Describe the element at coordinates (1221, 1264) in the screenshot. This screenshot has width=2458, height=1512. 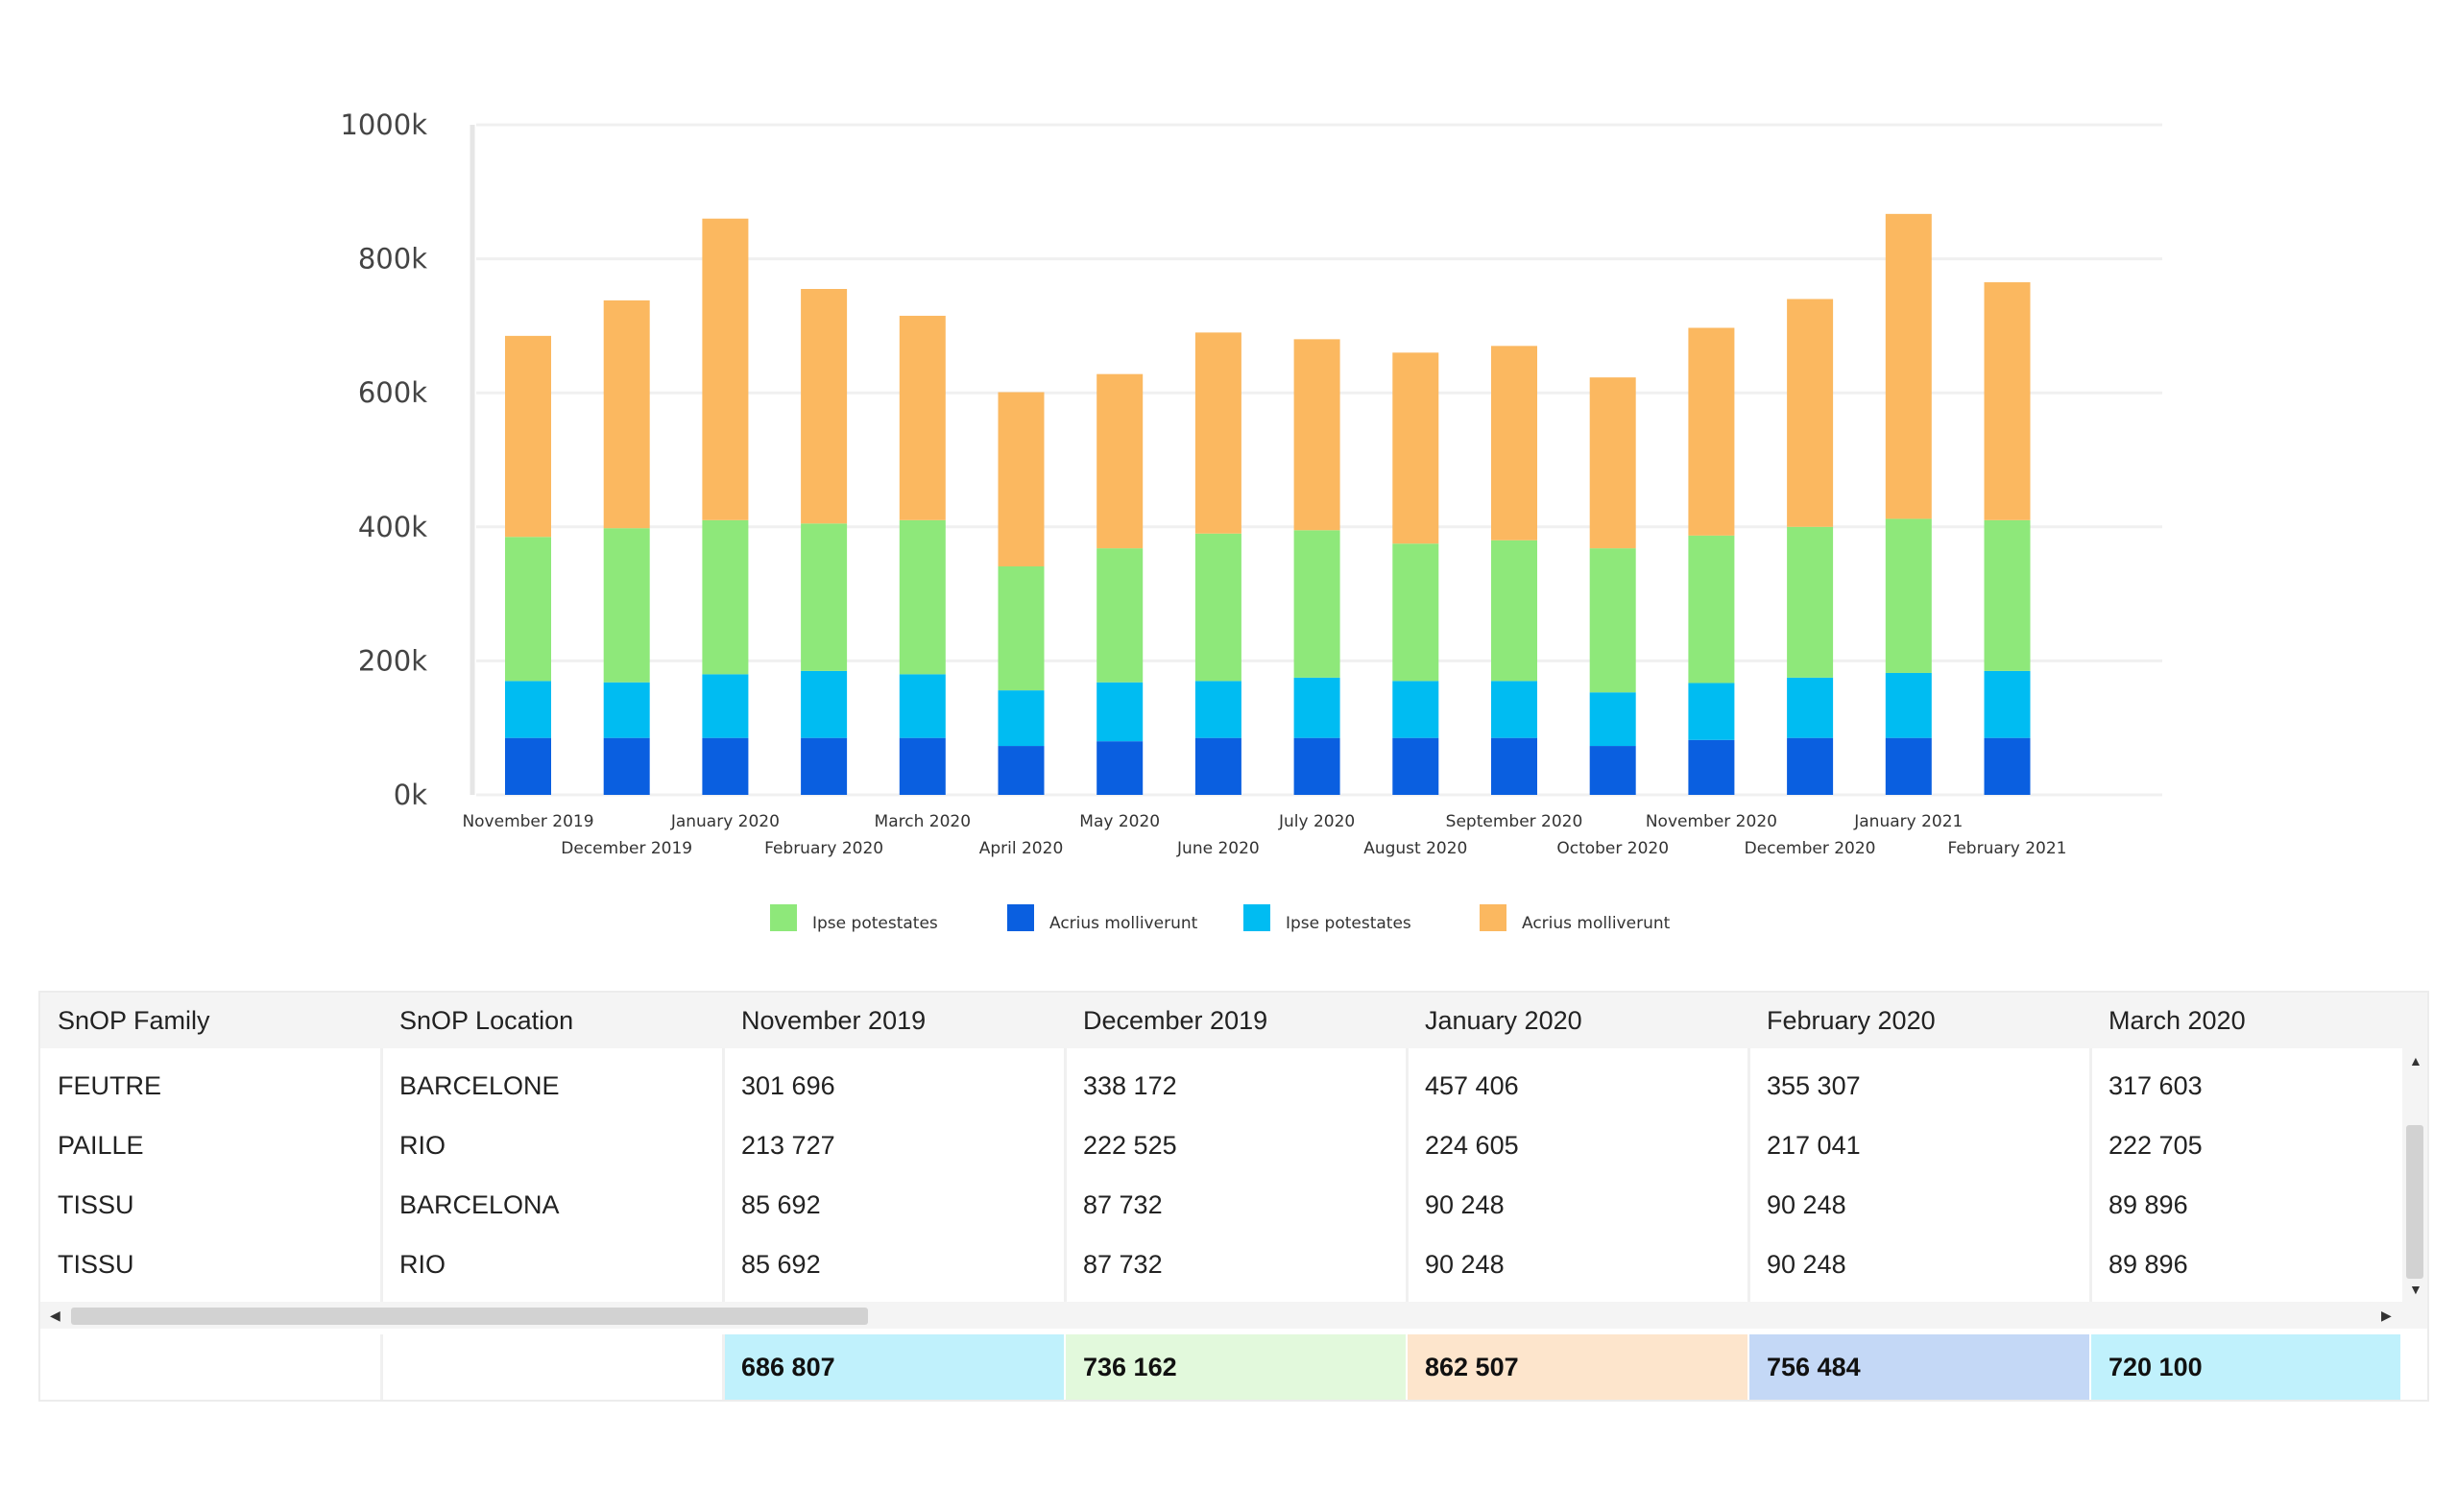
I see `table-row: TISSU RIO 85 692 87 732 90 248 90 248 89 896` at that location.